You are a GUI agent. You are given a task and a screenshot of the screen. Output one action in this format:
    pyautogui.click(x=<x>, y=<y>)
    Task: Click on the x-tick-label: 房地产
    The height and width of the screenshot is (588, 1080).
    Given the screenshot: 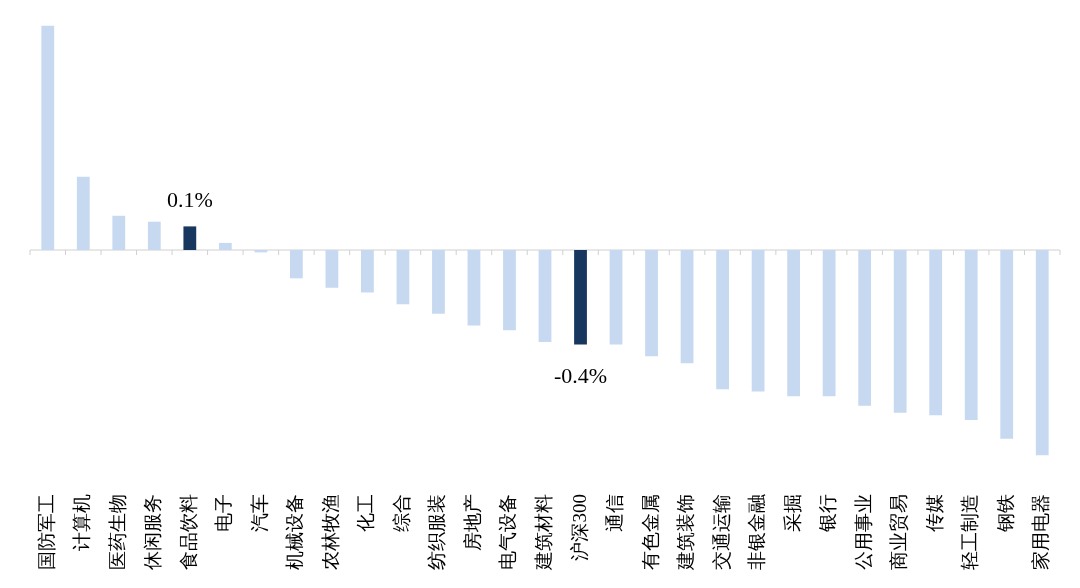 What is the action you would take?
    pyautogui.click(x=472, y=522)
    